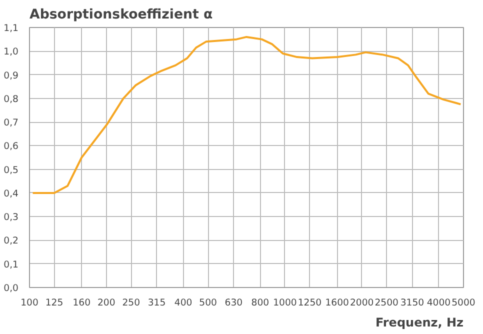  What do you see at coordinates (208, 303) in the screenshot?
I see `x-tick-label: 500` at bounding box center [208, 303].